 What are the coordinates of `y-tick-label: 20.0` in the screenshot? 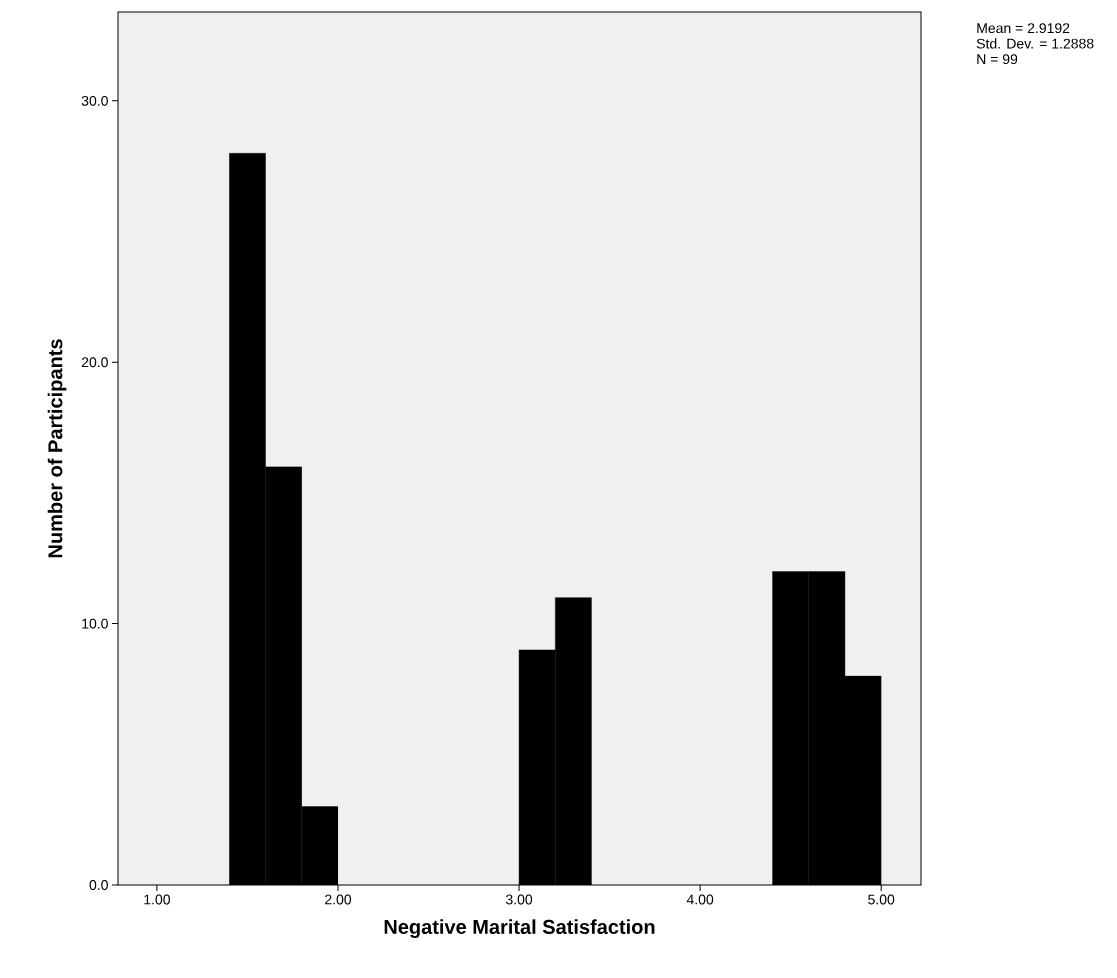 It's located at (94, 362).